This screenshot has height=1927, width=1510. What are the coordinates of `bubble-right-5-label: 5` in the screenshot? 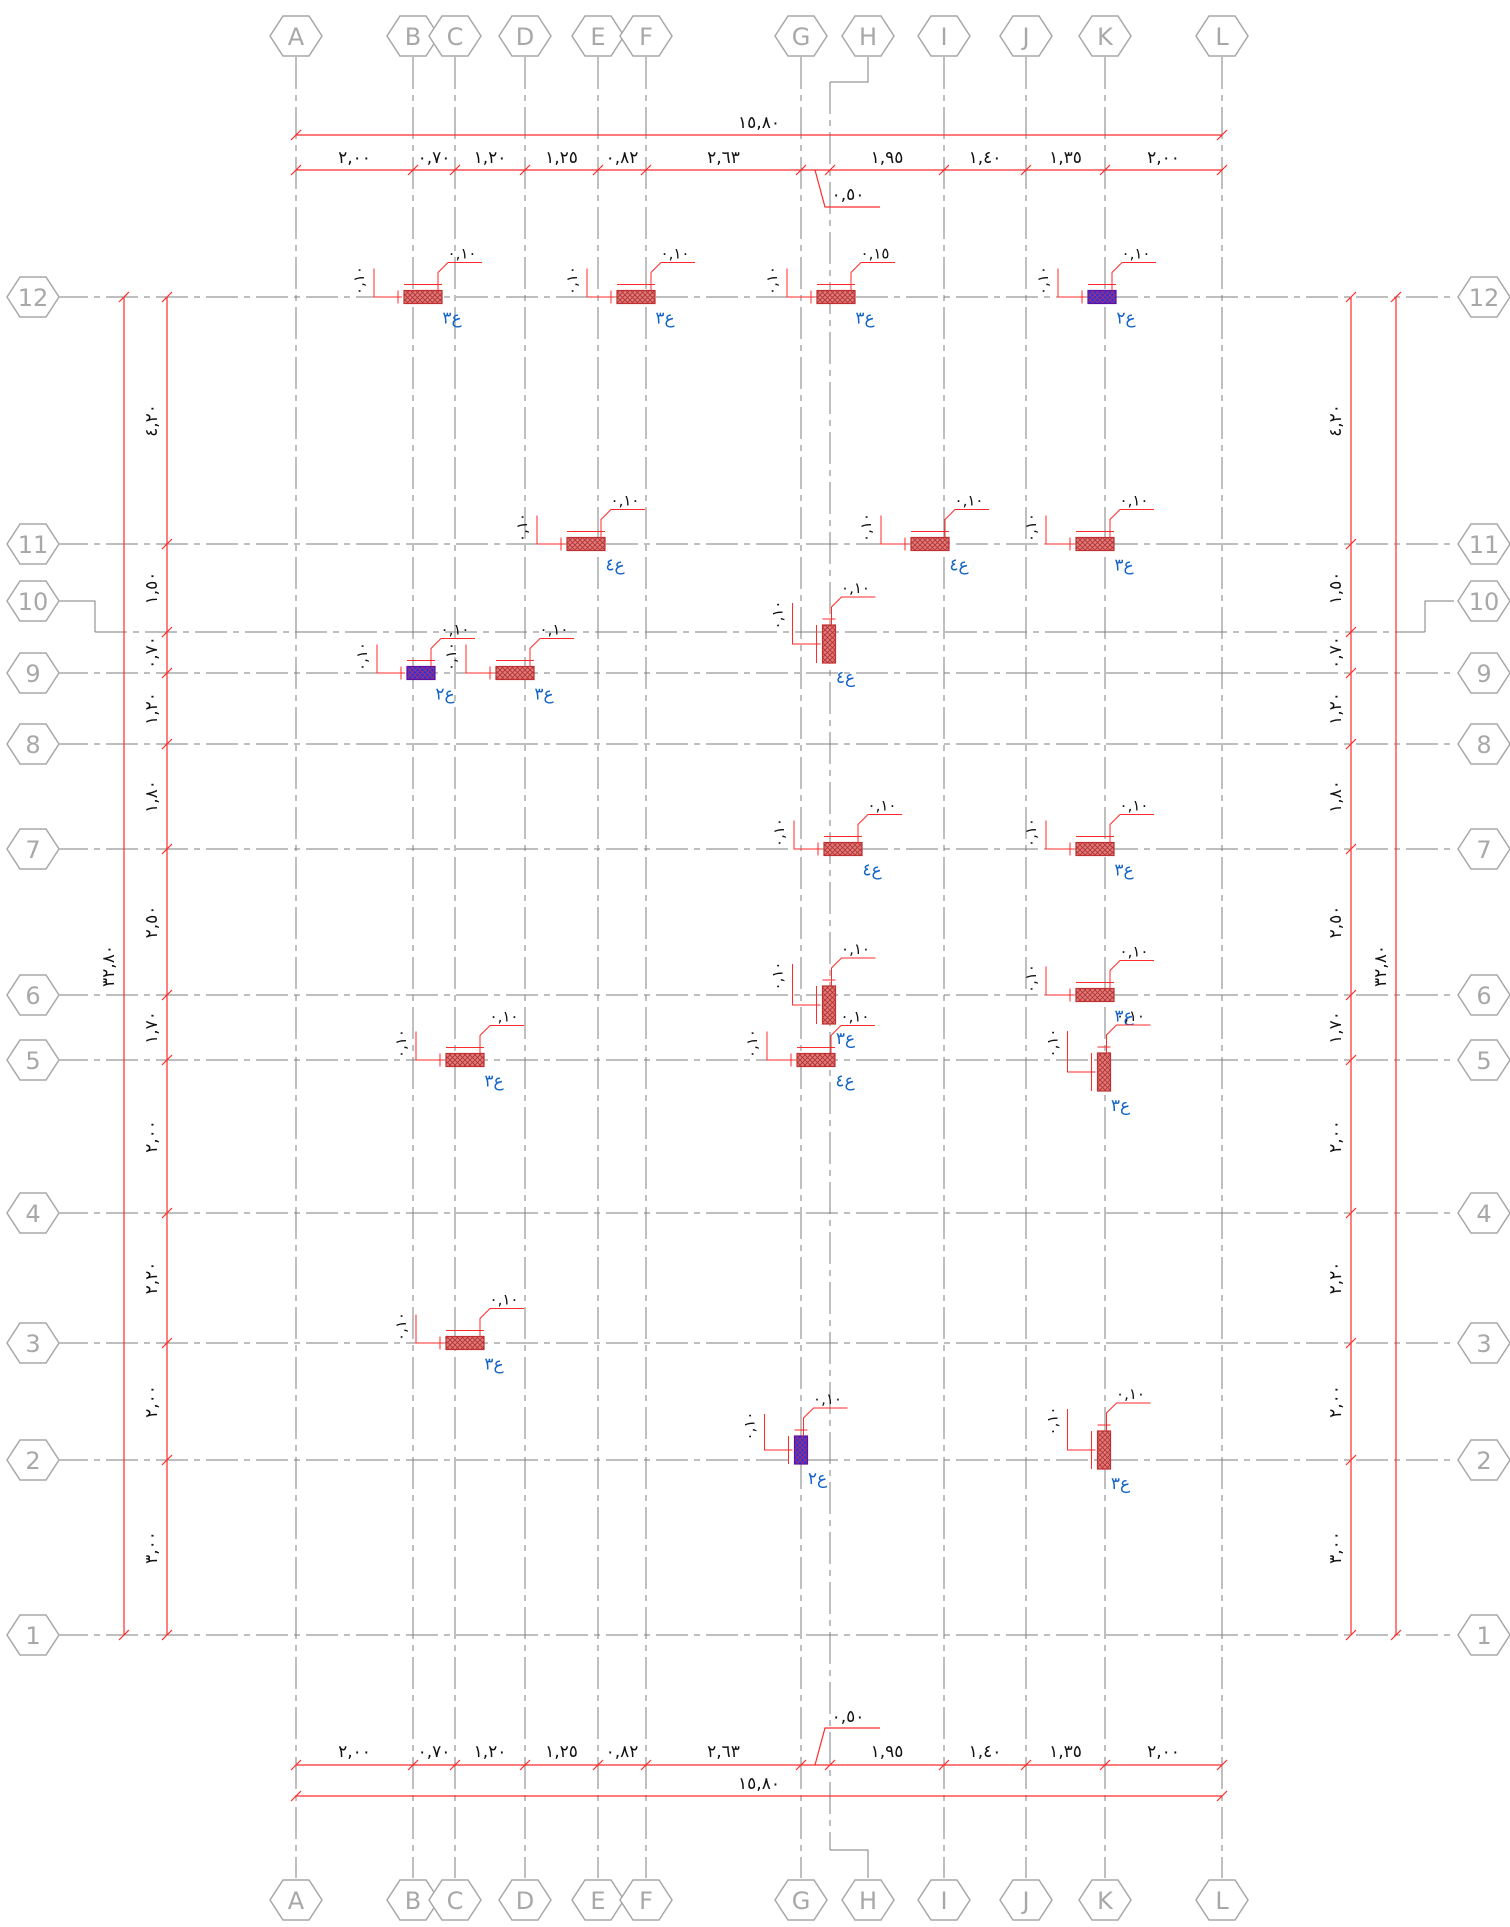 It's located at (1483, 1061).